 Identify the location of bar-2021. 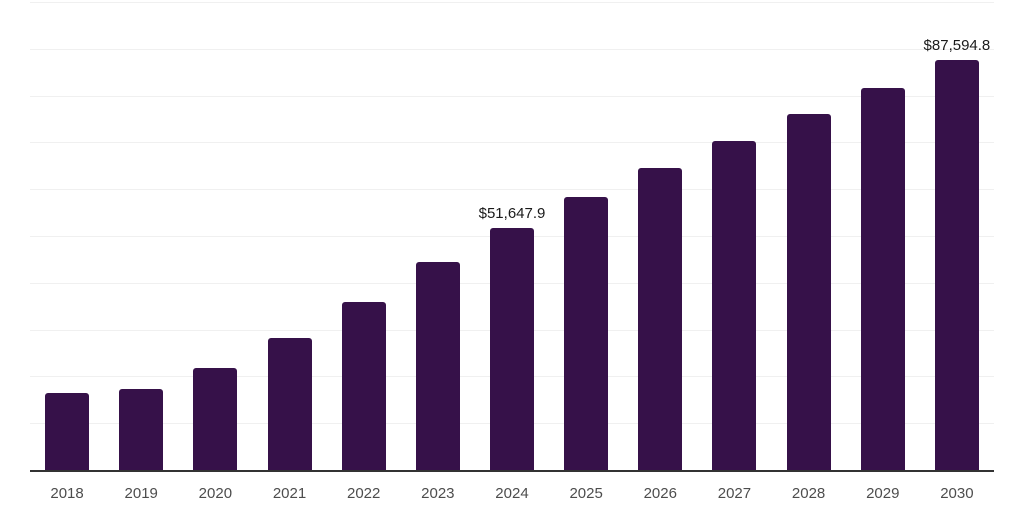
(289, 404).